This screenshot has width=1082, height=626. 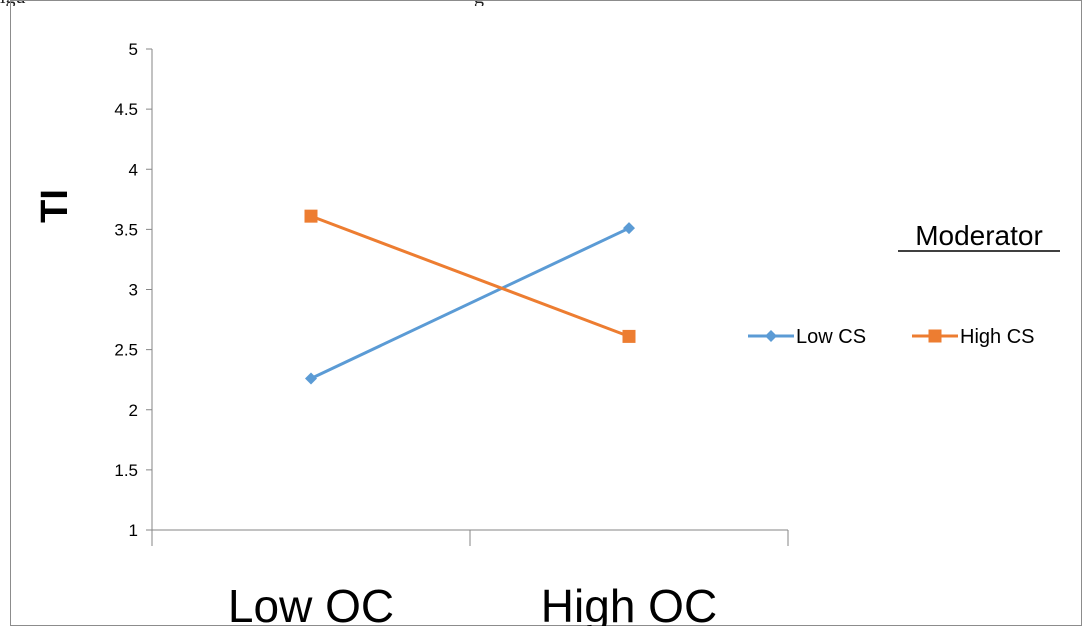 I want to click on y-tick-label: 5, so click(x=133, y=49).